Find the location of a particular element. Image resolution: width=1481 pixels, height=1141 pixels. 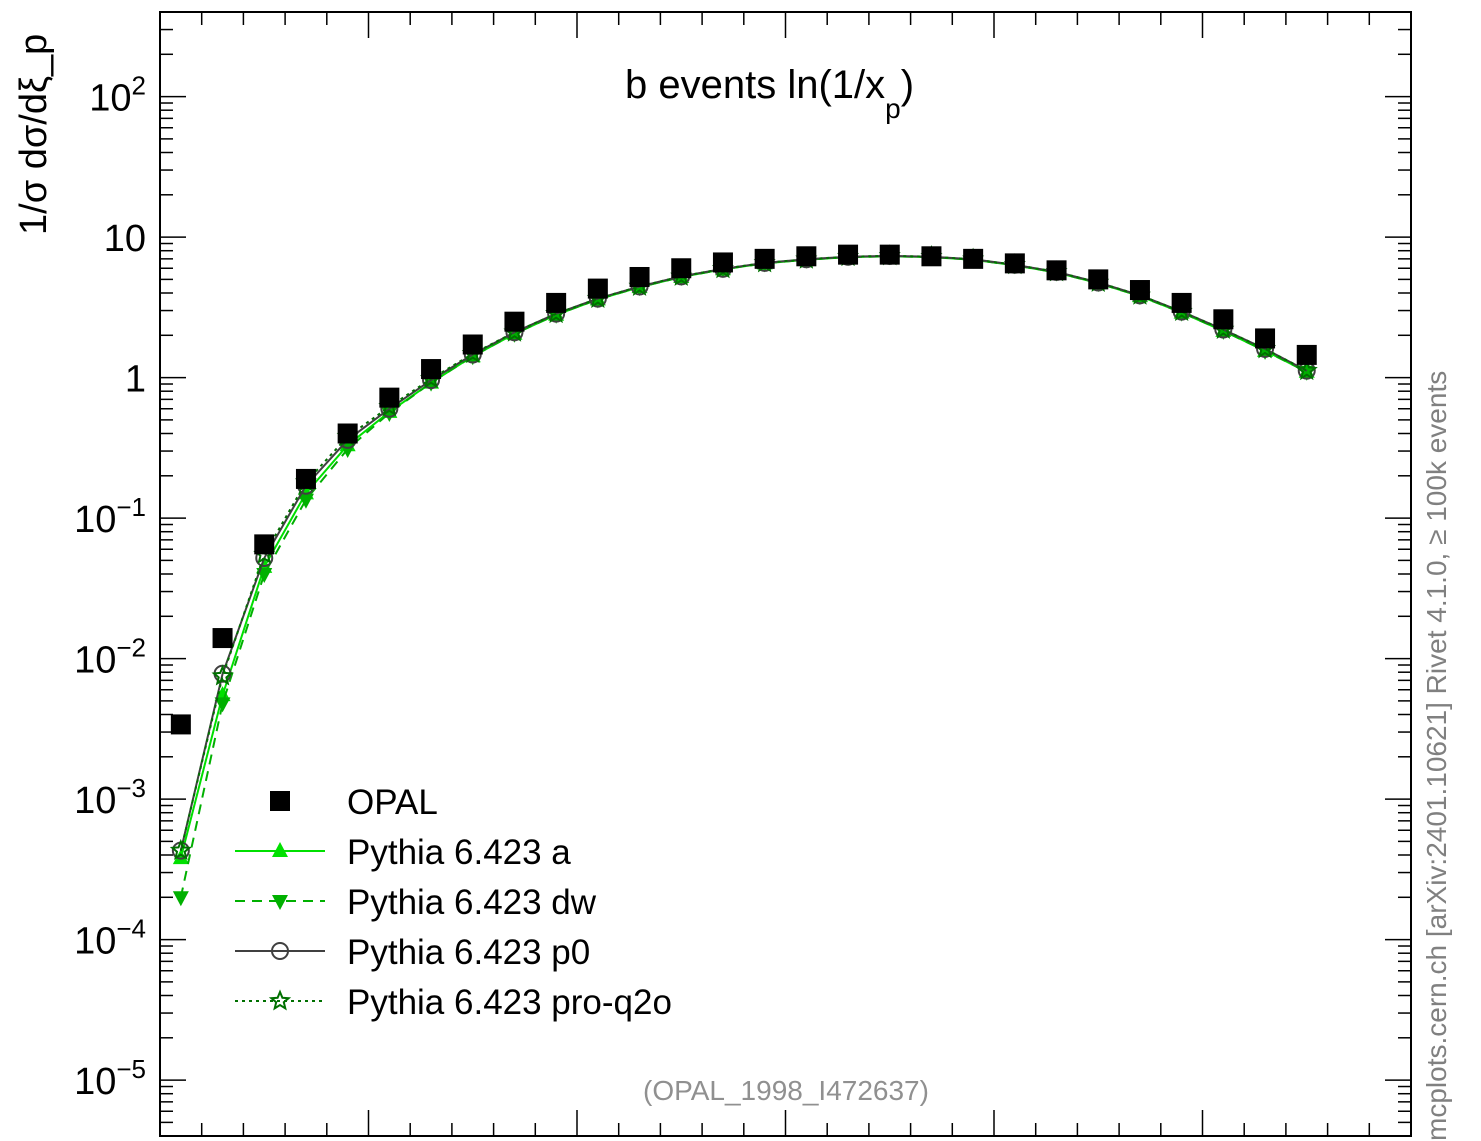

y-tick-label: 10 is located at coordinates (125, 239).